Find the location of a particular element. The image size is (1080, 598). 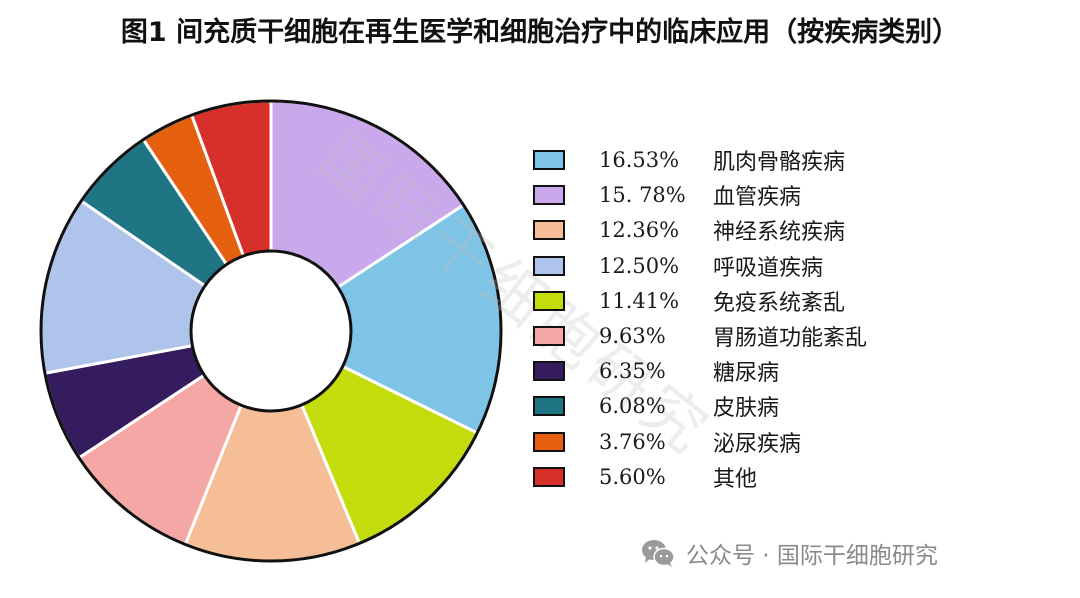

legend-item-9: 3.76% 泌尿疾病 is located at coordinates (667, 442).